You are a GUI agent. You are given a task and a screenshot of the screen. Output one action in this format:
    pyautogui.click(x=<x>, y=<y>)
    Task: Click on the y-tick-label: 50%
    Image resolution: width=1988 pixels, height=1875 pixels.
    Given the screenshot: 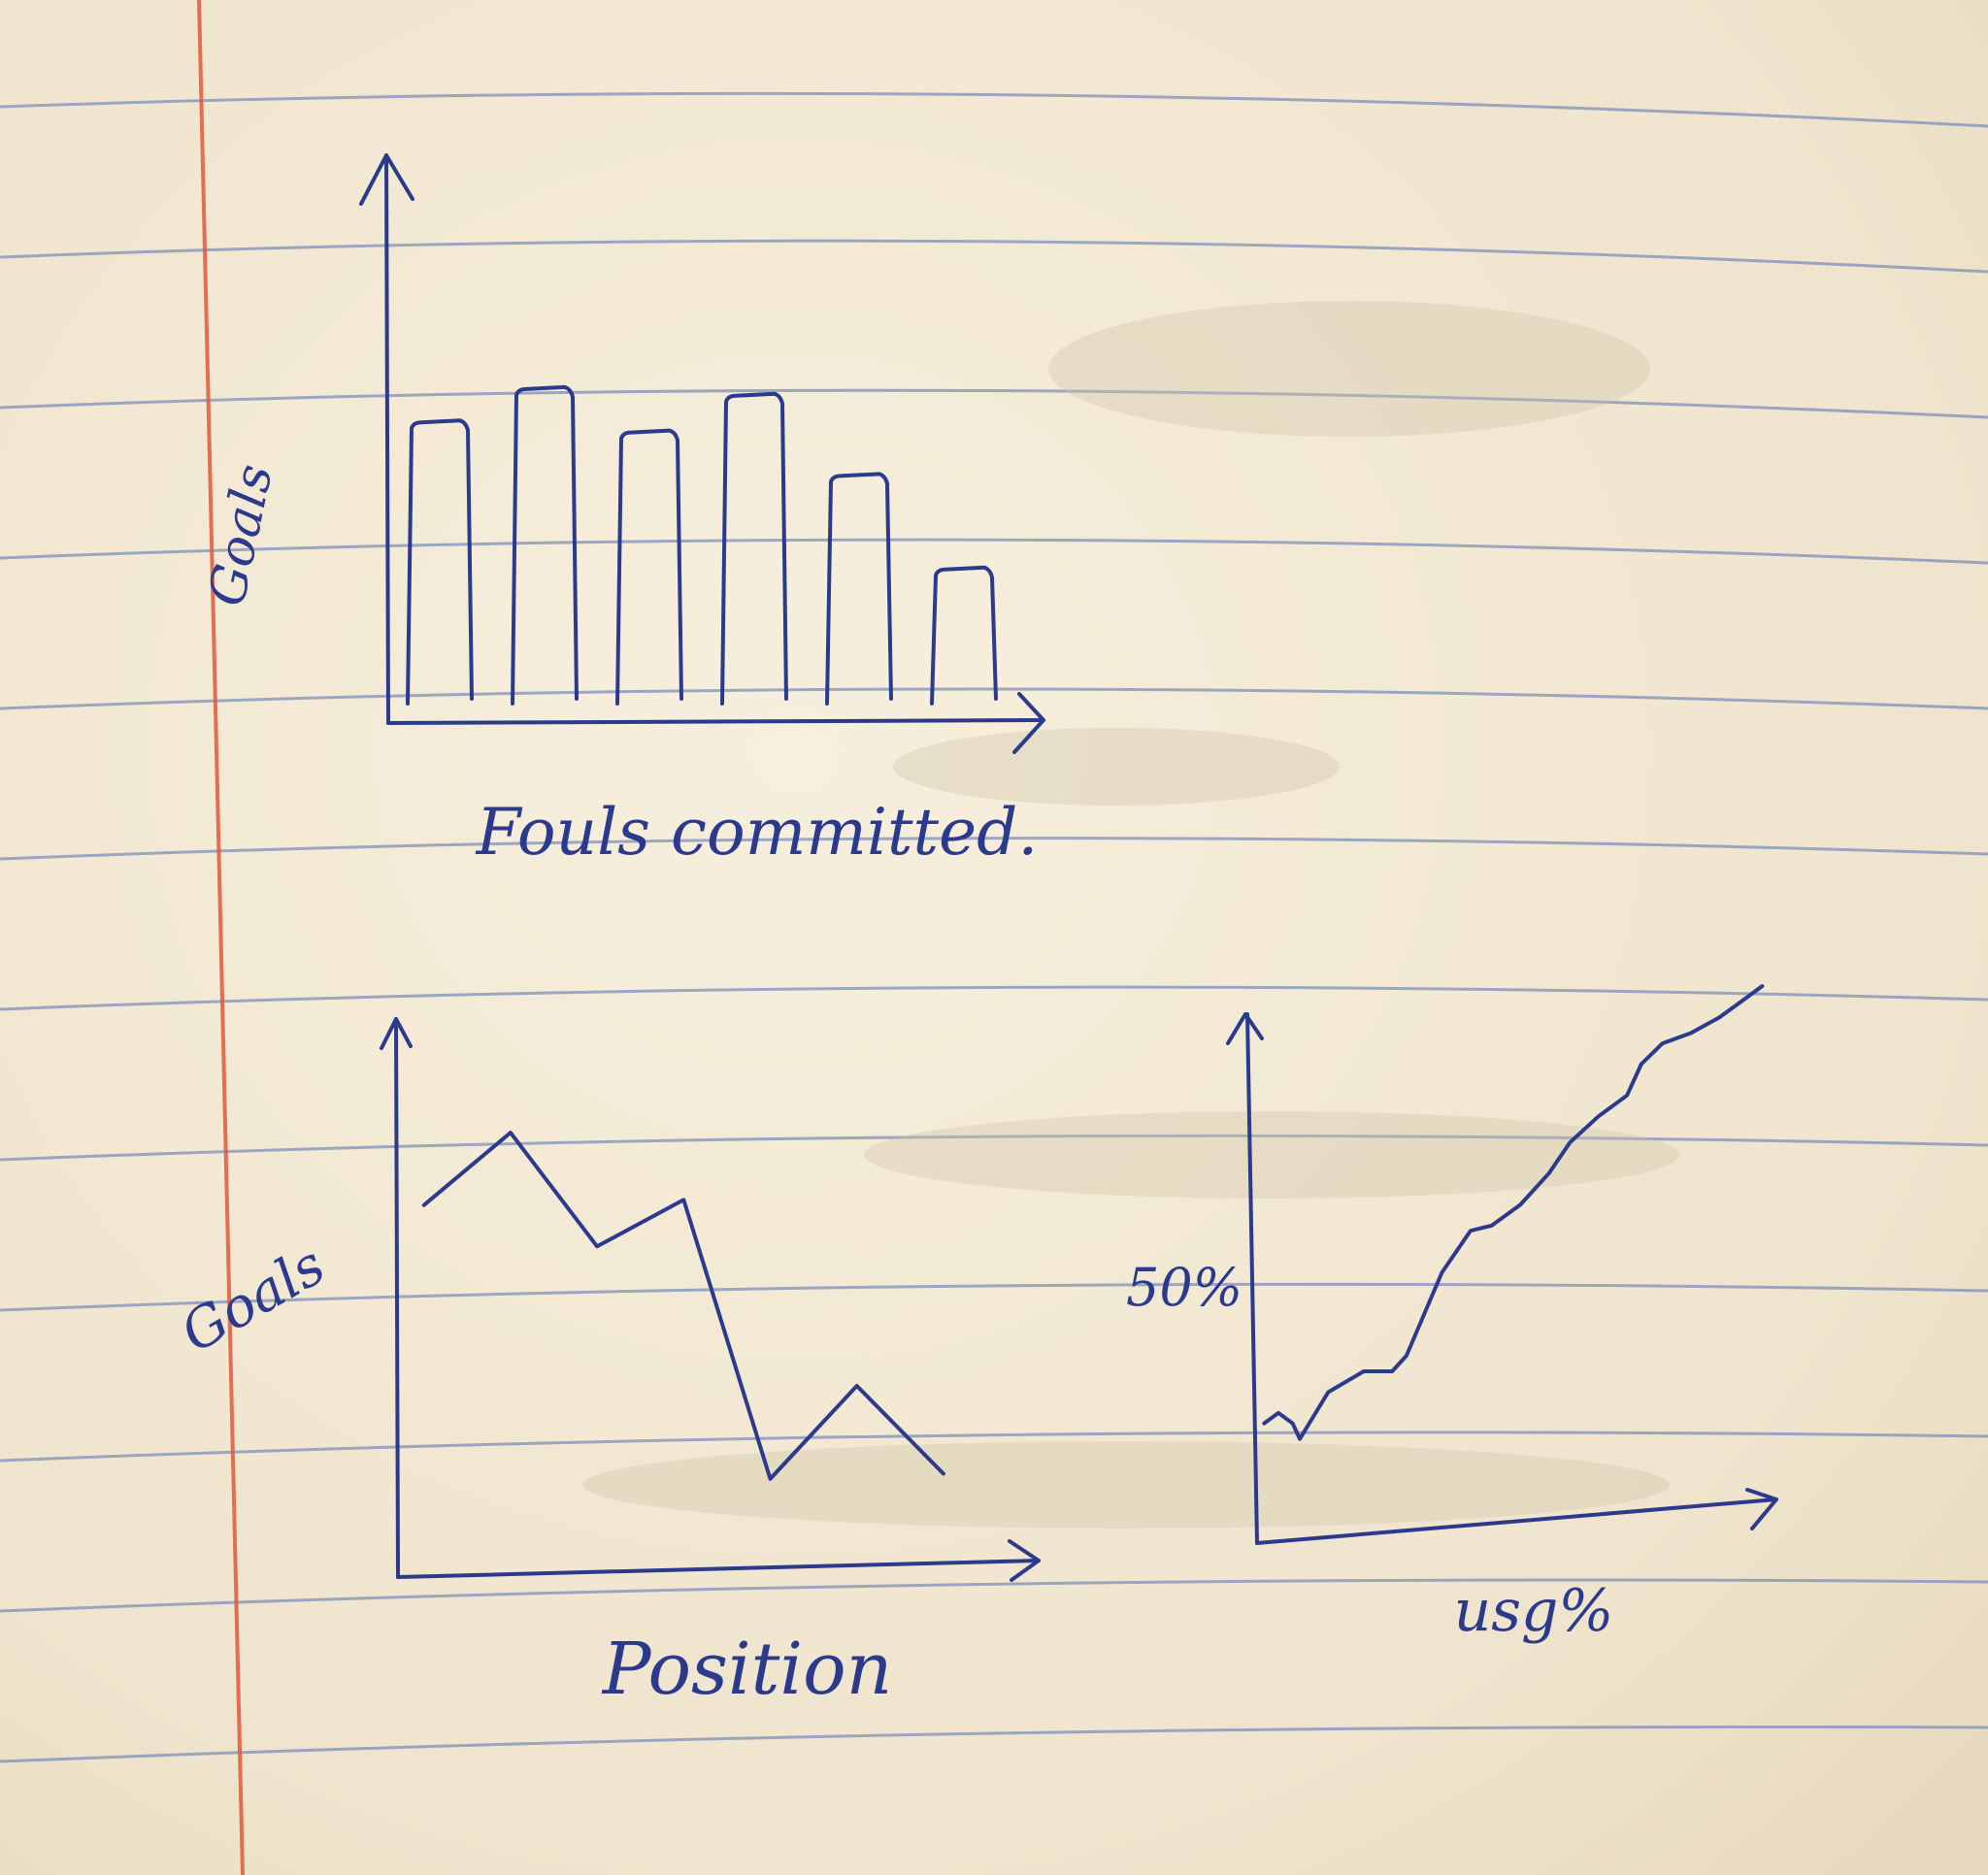 What is the action you would take?
    pyautogui.click(x=1184, y=1287)
    